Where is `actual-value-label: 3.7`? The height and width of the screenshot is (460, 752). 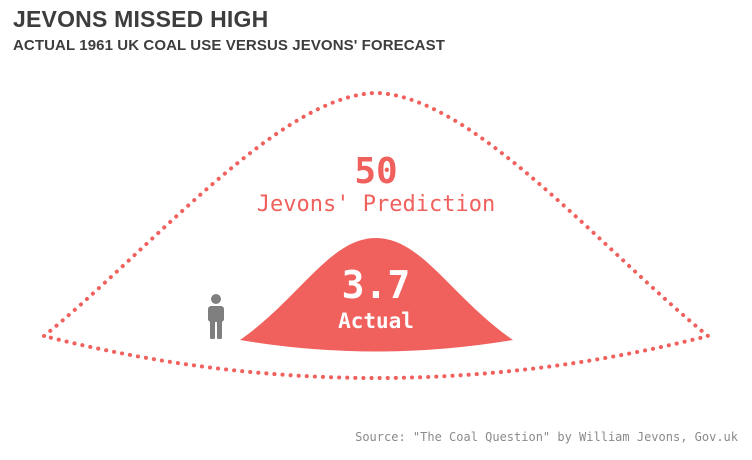 actual-value-label: 3.7 is located at coordinates (376, 285).